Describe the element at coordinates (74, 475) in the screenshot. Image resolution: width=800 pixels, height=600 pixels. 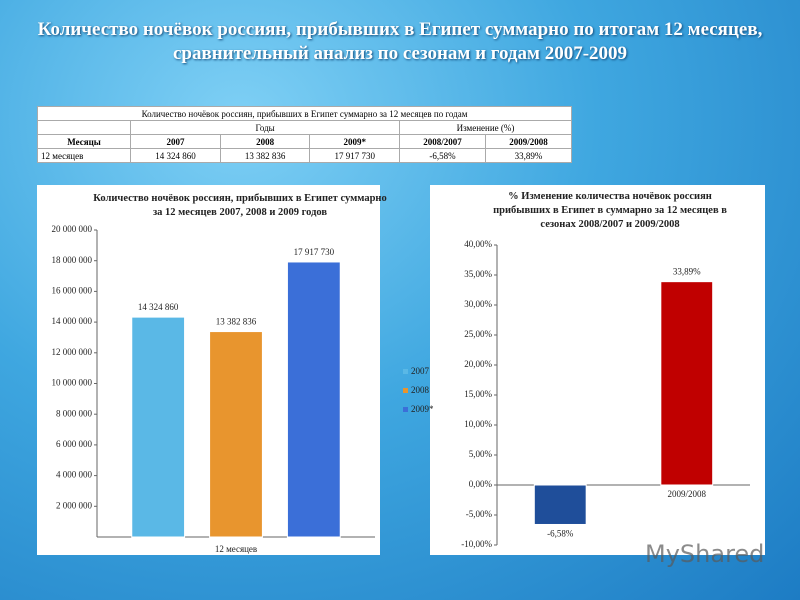
I see `y-tick-label: 4 000 000` at that location.